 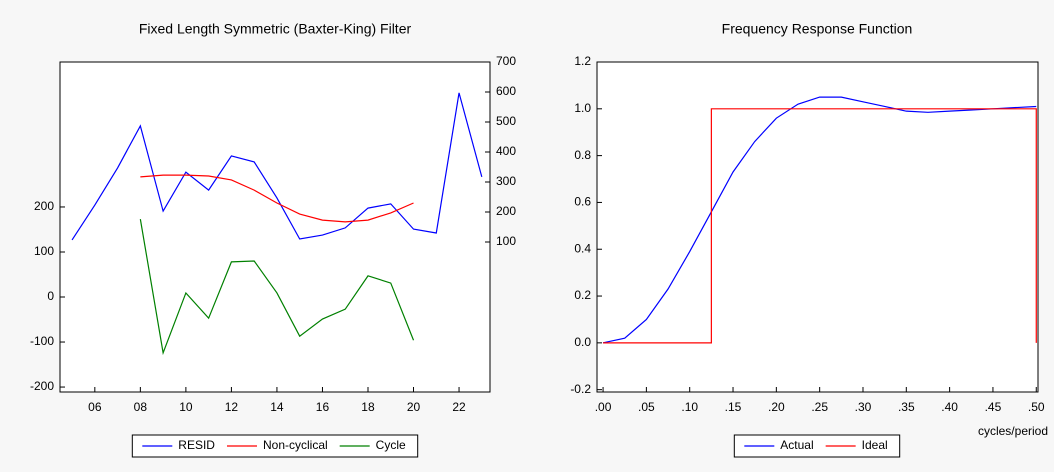 I want to click on y-tick-label: 1.2, so click(x=582, y=61).